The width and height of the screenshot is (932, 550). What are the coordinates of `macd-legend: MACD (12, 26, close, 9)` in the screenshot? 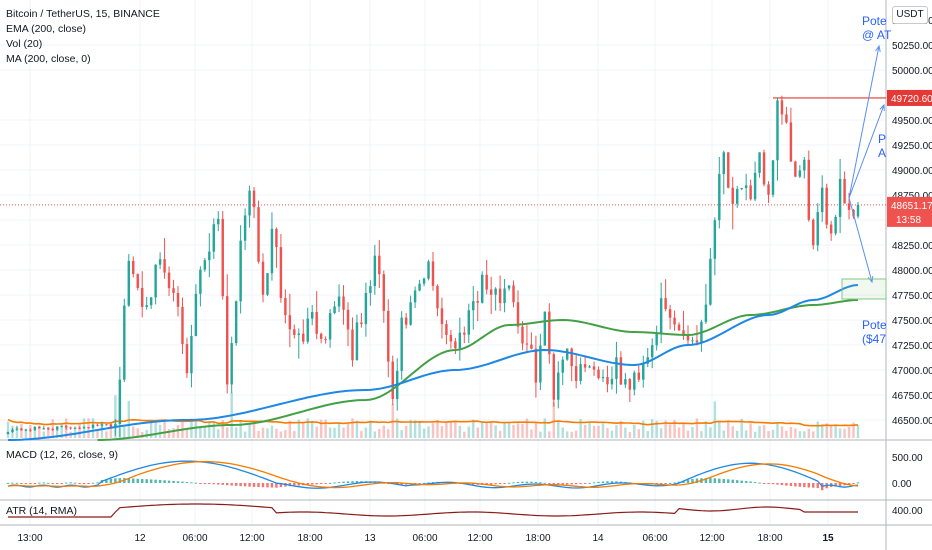 It's located at (62, 455).